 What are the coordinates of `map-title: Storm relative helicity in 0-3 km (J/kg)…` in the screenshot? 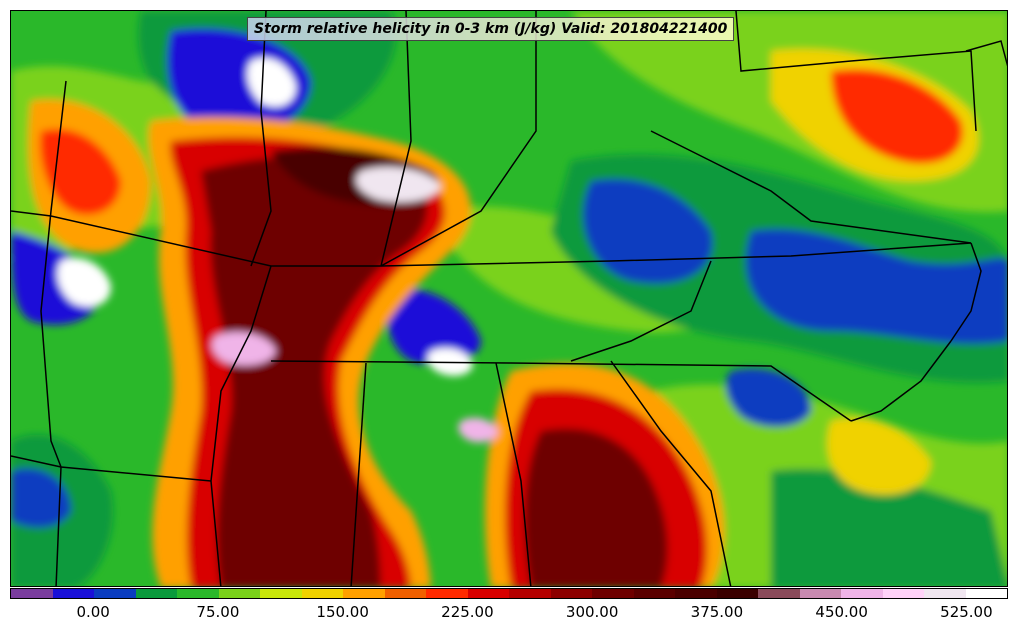 It's located at (491, 29).